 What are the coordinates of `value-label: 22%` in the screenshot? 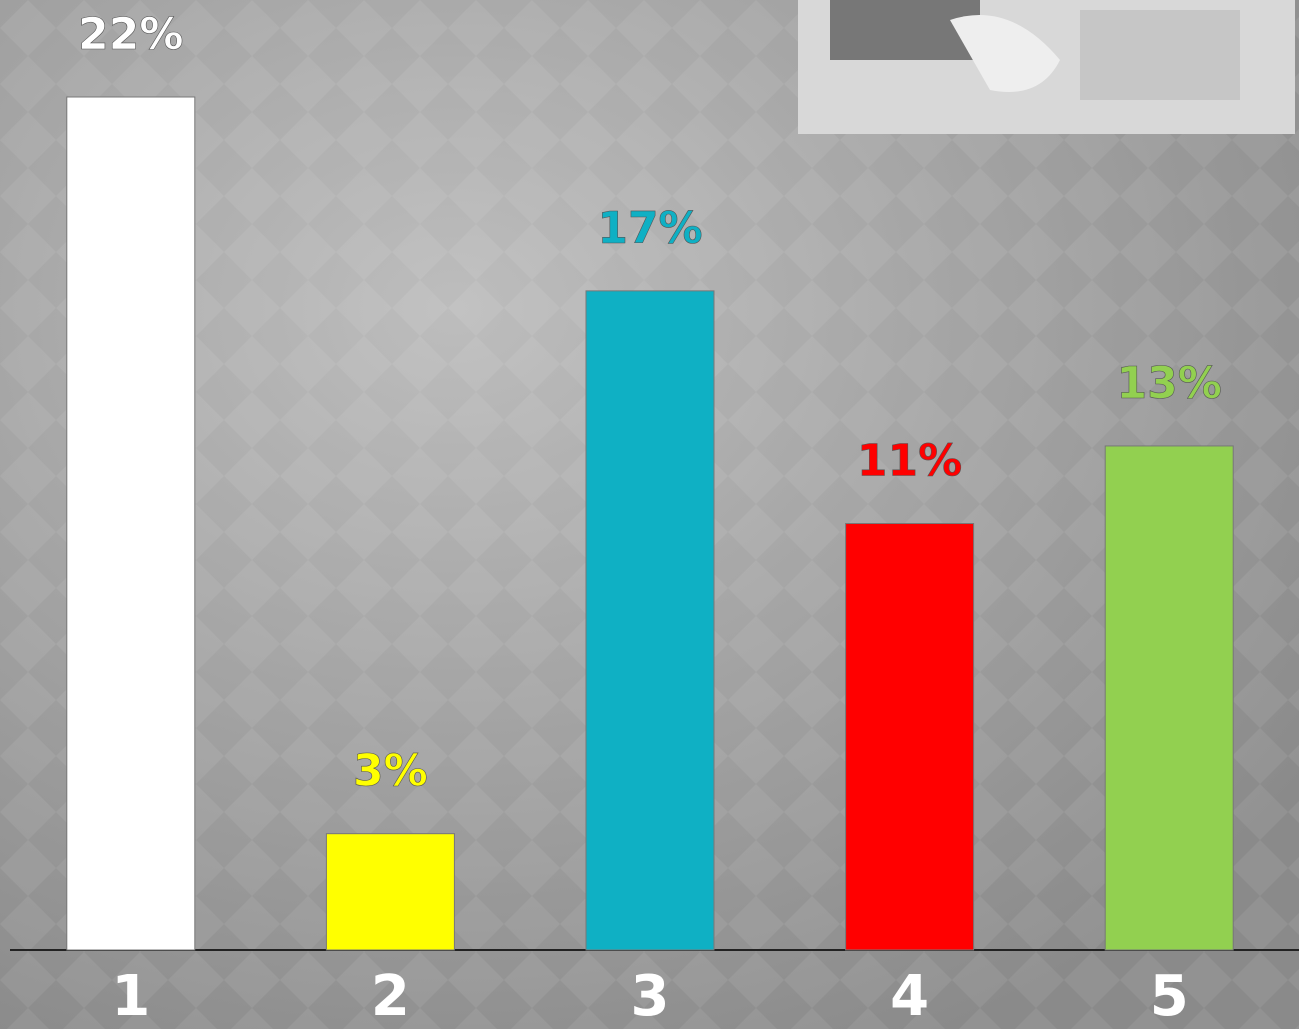 It's located at (130, 34).